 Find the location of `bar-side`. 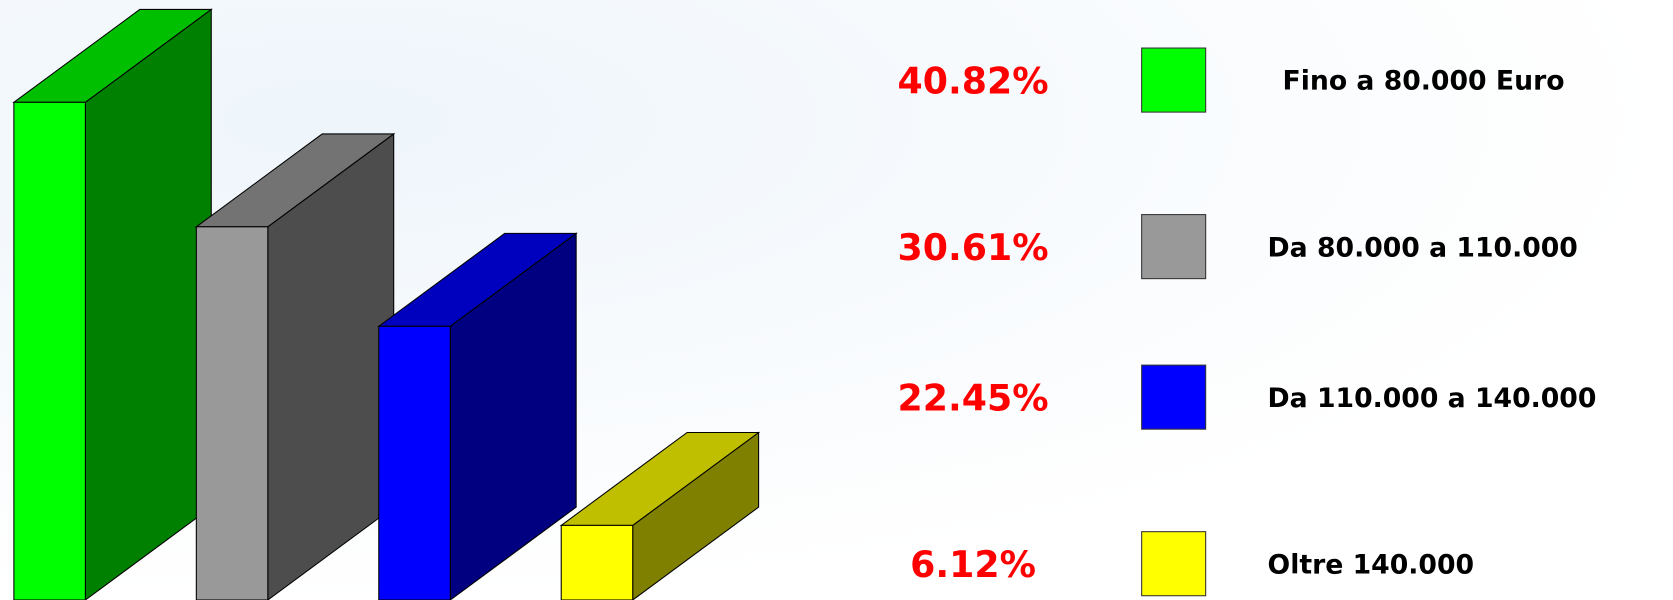

bar-side is located at coordinates (148, 304).